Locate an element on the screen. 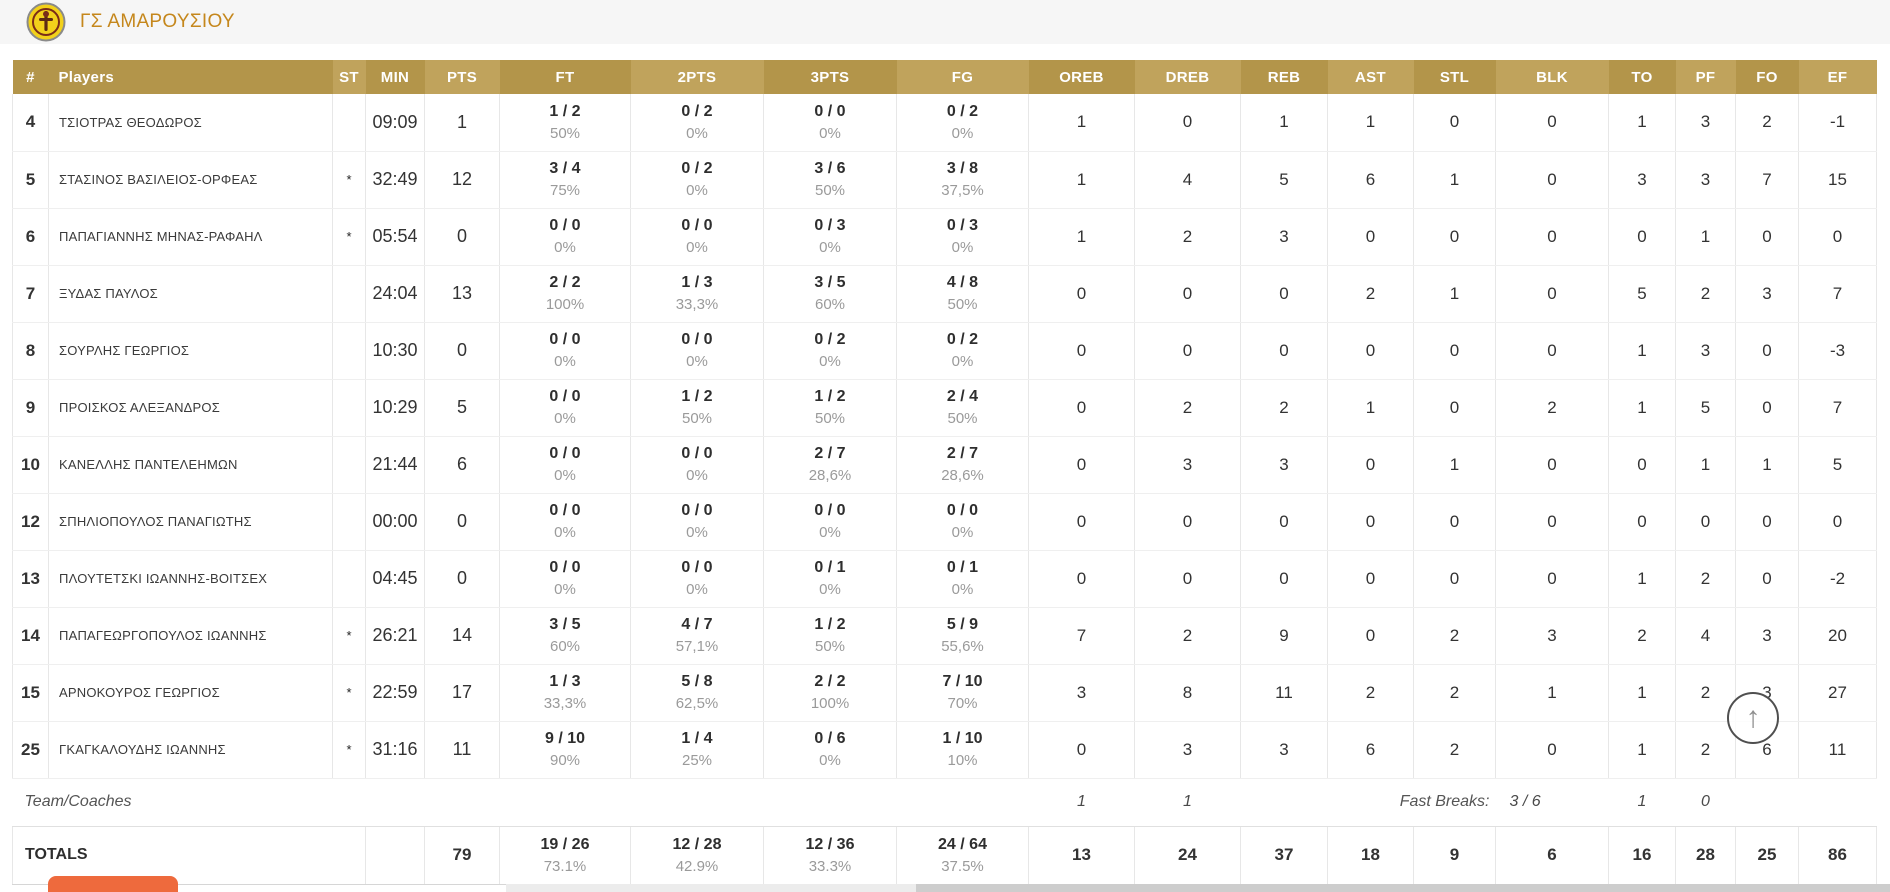 This screenshot has height=892, width=1890. stat-cell-ft: 3 / 5 60% is located at coordinates (565, 636).